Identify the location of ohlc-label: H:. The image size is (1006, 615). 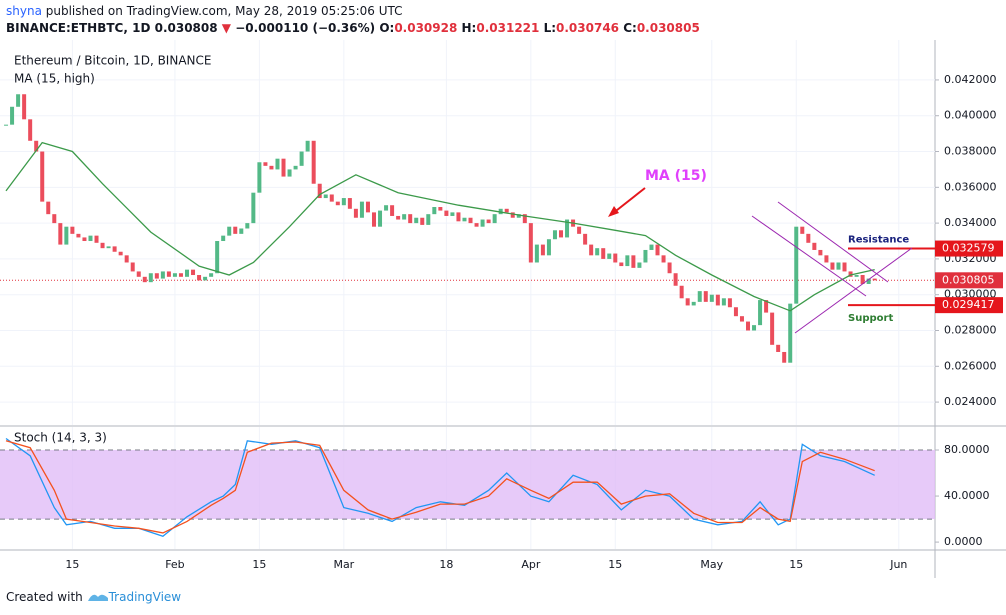
(469, 28).